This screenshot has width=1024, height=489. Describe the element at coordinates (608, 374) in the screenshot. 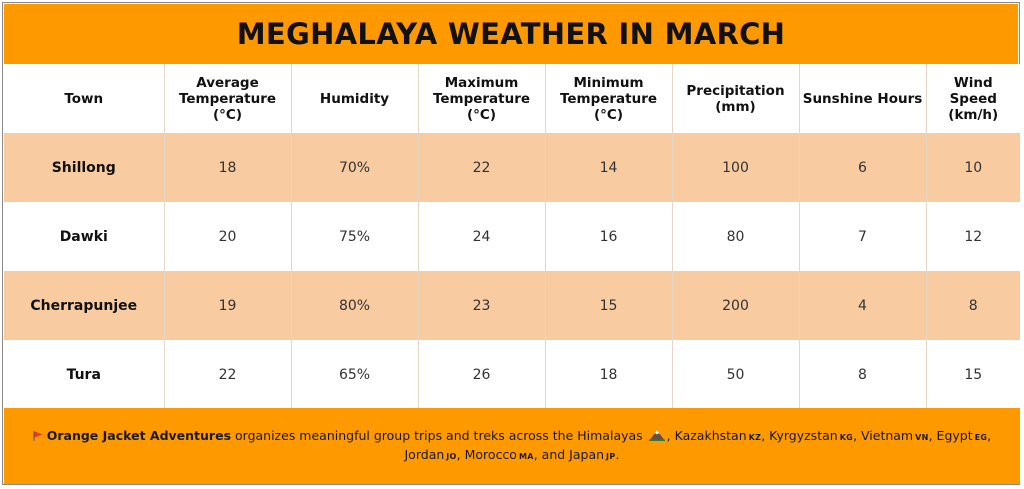

I see `cell-minimum-temperature: 18` at that location.